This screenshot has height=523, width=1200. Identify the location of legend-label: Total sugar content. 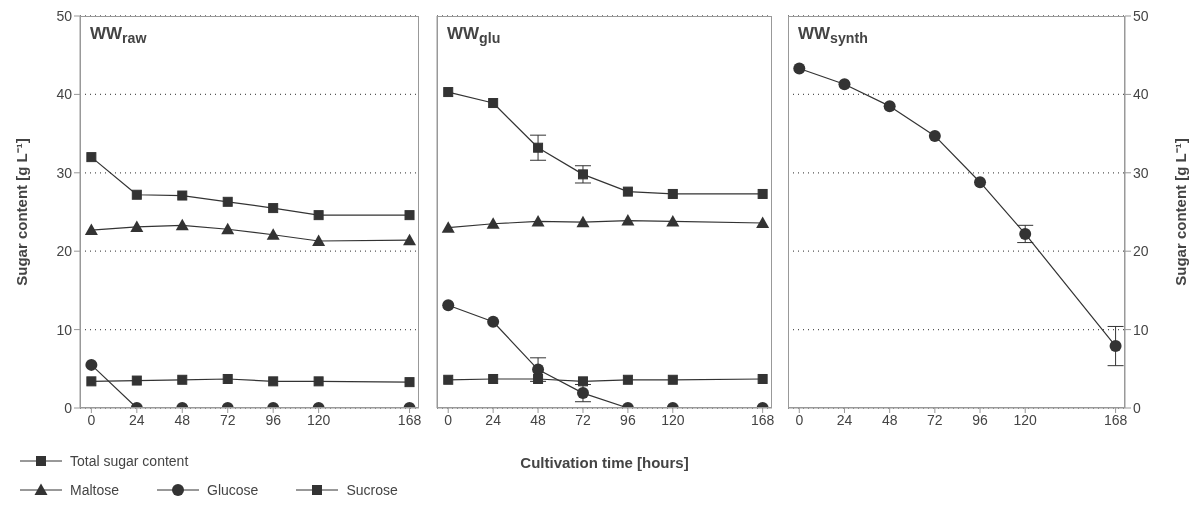
(129, 460).